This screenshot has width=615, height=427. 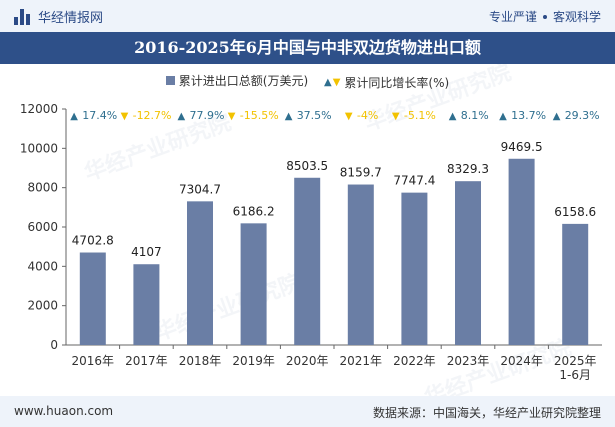 I want to click on tagline-right: 客观科学, so click(x=576, y=17).